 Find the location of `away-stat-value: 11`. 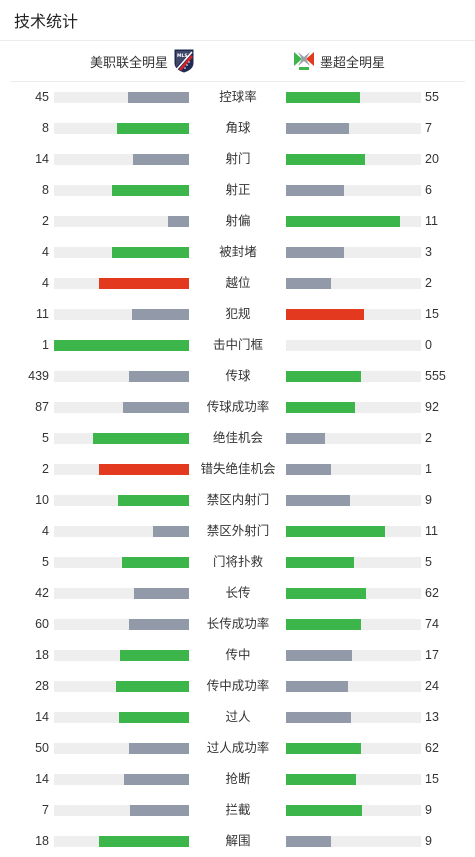

away-stat-value: 11 is located at coordinates (431, 531).